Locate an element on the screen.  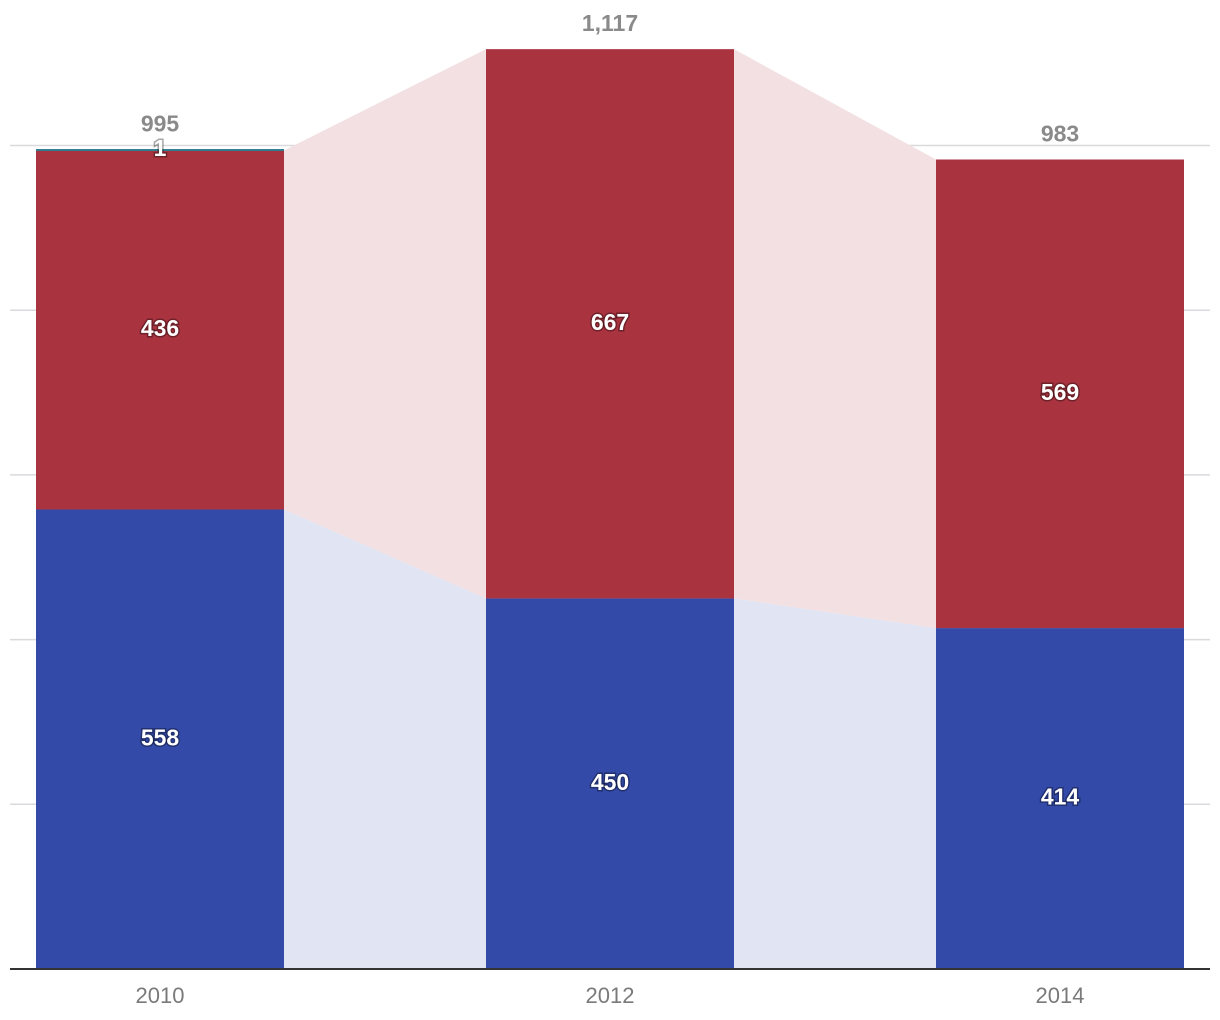
total-label: 1,117 is located at coordinates (610, 23).